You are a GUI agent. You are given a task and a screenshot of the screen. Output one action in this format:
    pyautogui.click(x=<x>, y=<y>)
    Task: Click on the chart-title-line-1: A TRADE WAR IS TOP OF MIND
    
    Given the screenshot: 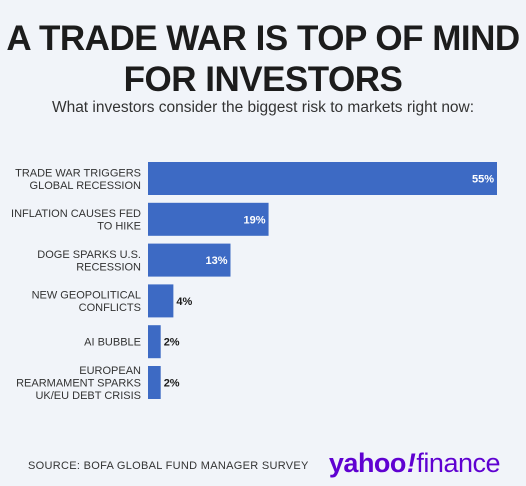 What is the action you would take?
    pyautogui.click(x=263, y=38)
    